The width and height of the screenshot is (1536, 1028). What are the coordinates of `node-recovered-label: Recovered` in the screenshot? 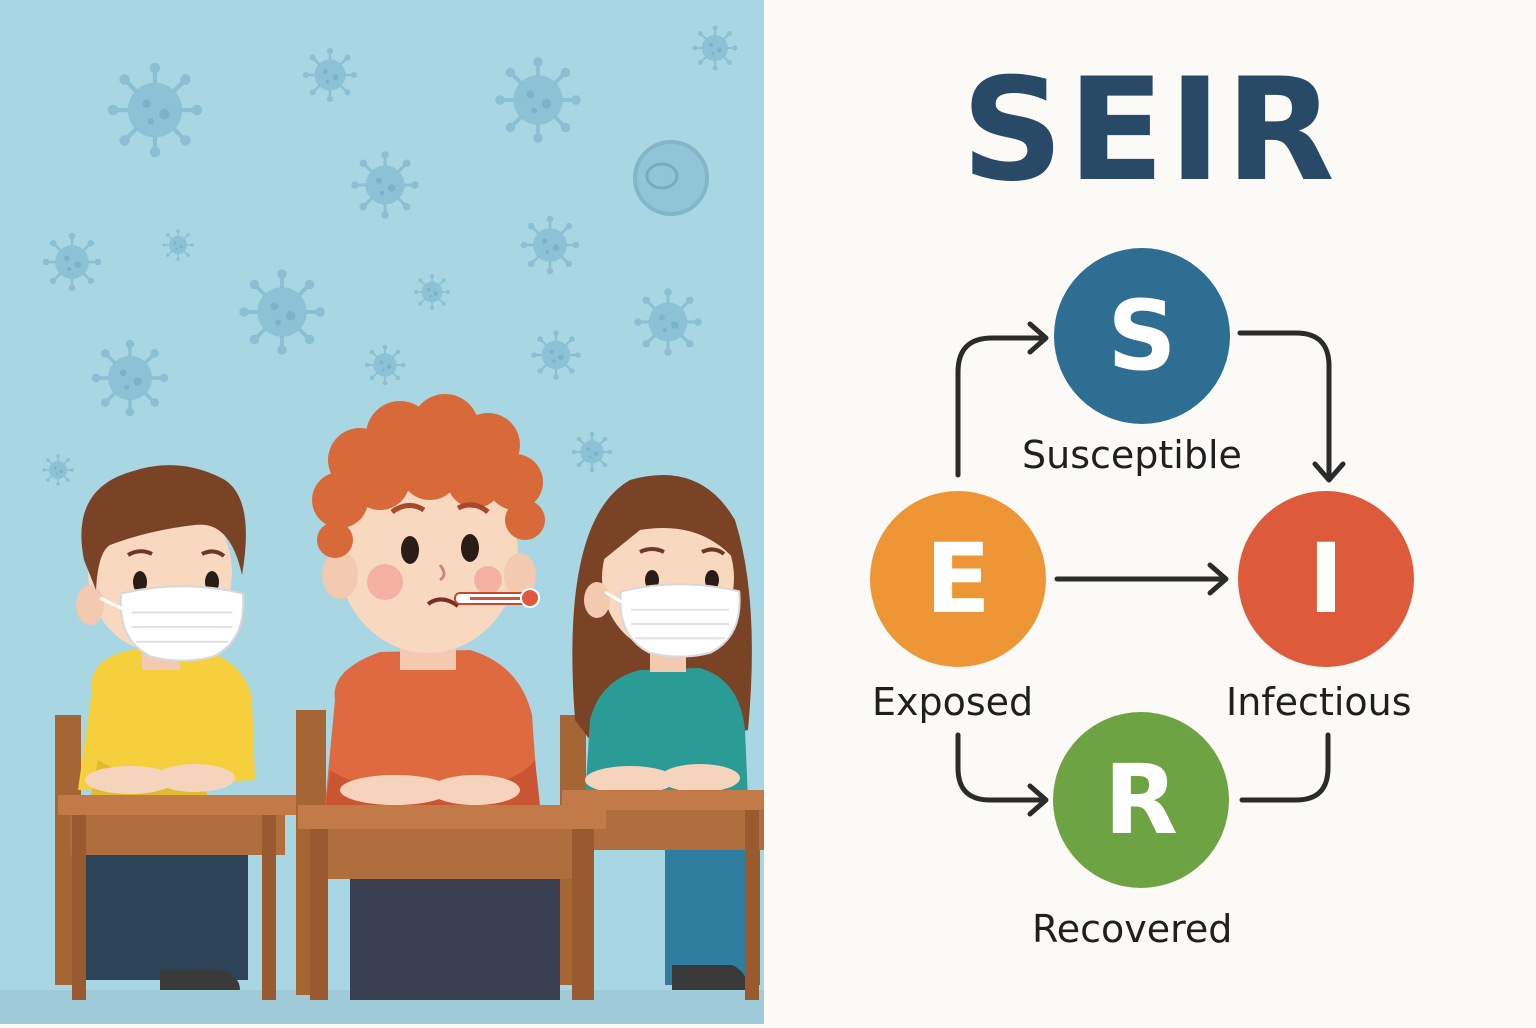 It's located at (1132, 929).